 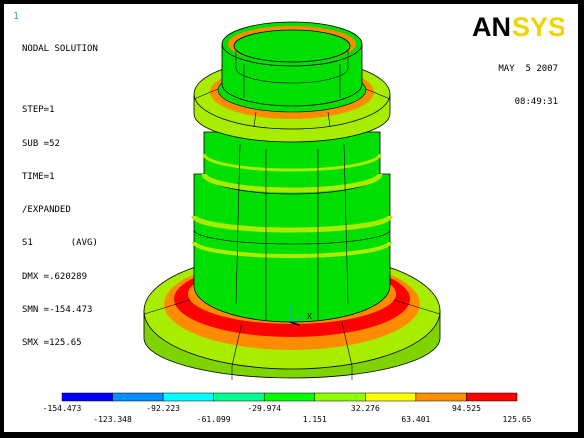 What do you see at coordinates (46, 210) in the screenshot?
I see `info-line-expanded: /EXPANDED` at bounding box center [46, 210].